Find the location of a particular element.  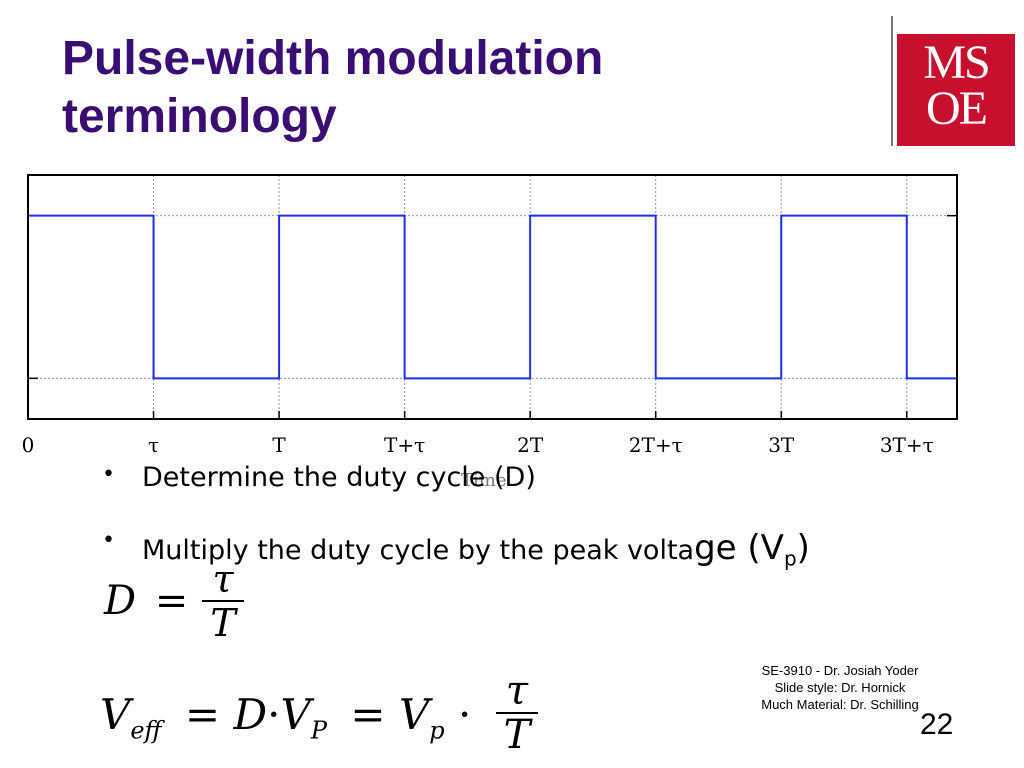

veff-eq1: = is located at coordinates (202, 714).